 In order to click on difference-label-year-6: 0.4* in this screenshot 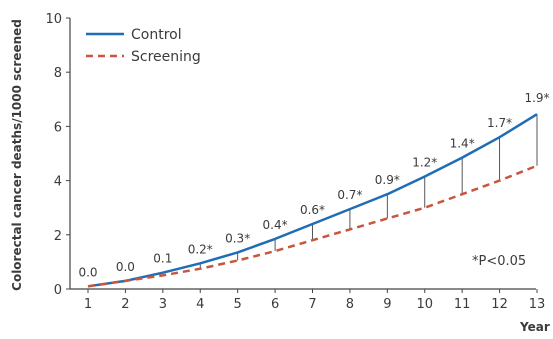, I will do `click(275, 225)`.